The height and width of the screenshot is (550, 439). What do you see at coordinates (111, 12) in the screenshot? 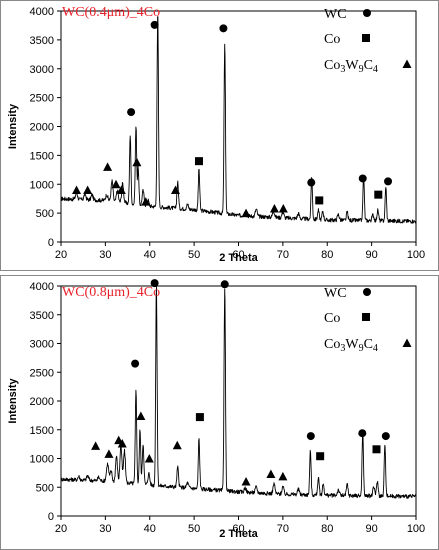
I see `panel-title: WC(0.4μm)_4Co` at bounding box center [111, 12].